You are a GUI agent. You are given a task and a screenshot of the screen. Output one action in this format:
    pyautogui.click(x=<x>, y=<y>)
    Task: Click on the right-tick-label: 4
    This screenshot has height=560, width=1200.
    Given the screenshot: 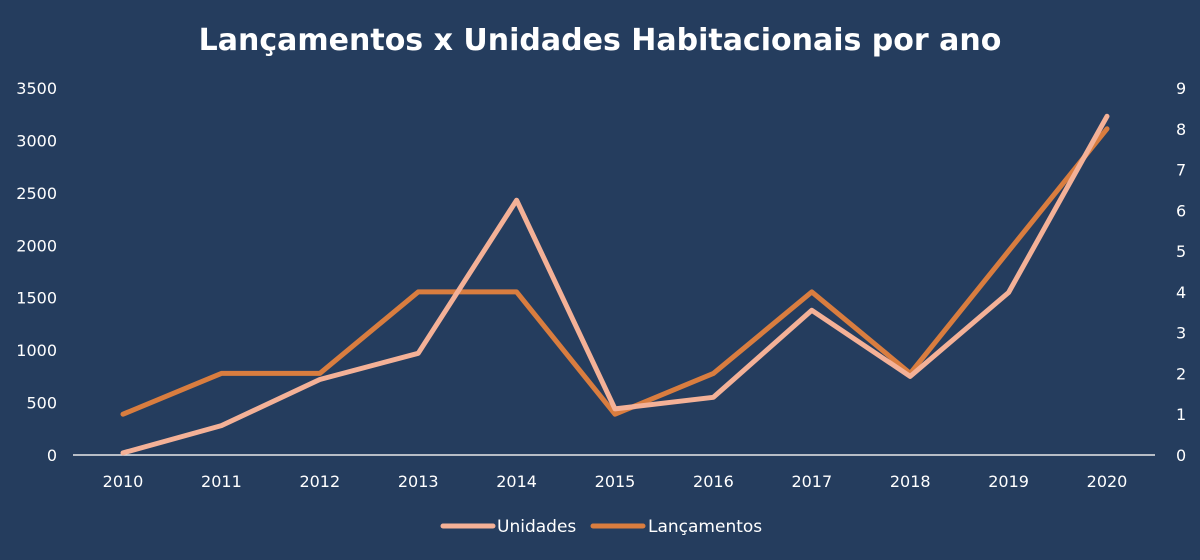 What is the action you would take?
    pyautogui.click(x=1181, y=292)
    